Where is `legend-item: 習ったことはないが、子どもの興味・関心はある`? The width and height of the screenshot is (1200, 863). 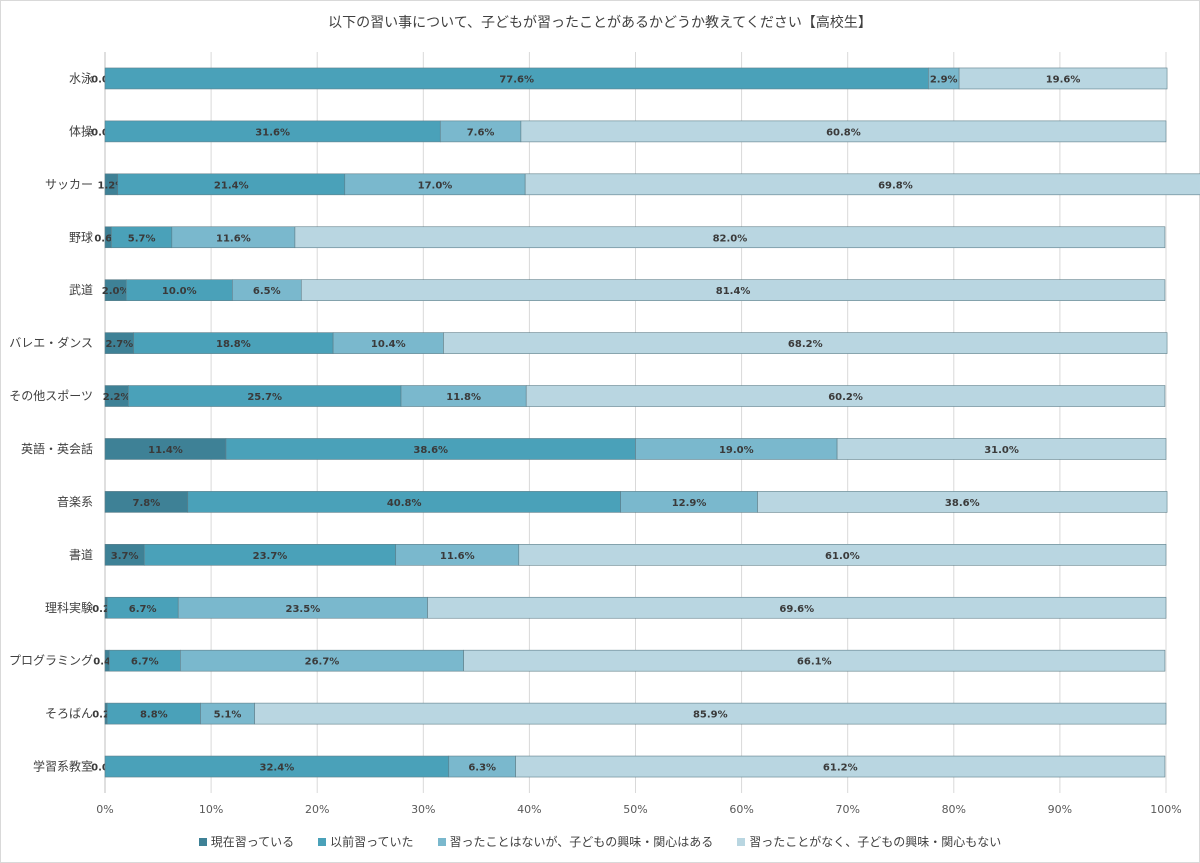
legend-item: 習ったことはないが、子どもの興味・関心はある is located at coordinates (575, 841).